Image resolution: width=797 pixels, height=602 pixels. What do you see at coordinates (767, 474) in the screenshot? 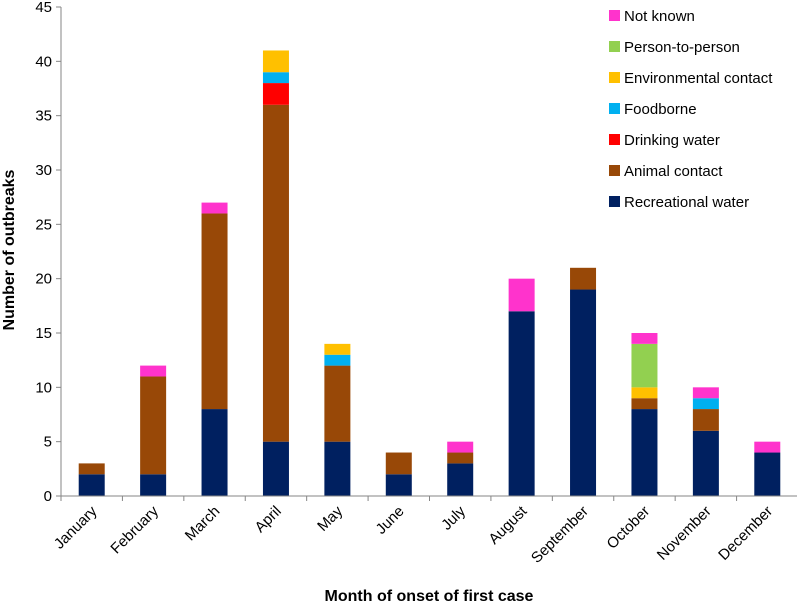
I see `bar-december-recreational-water` at bounding box center [767, 474].